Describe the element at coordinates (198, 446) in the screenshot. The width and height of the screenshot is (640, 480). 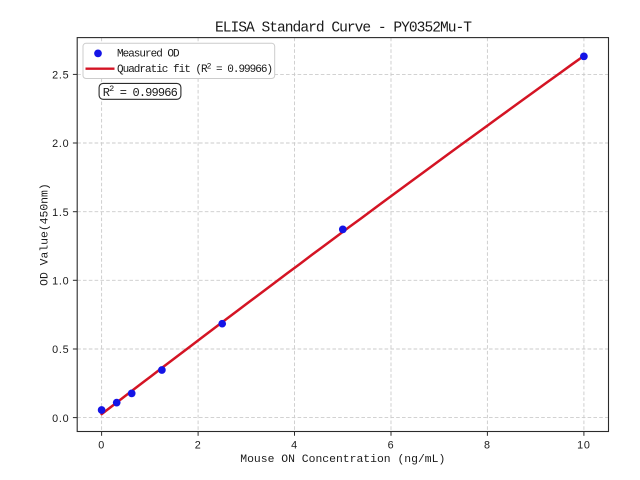
I see `svg-text: 2` at that location.